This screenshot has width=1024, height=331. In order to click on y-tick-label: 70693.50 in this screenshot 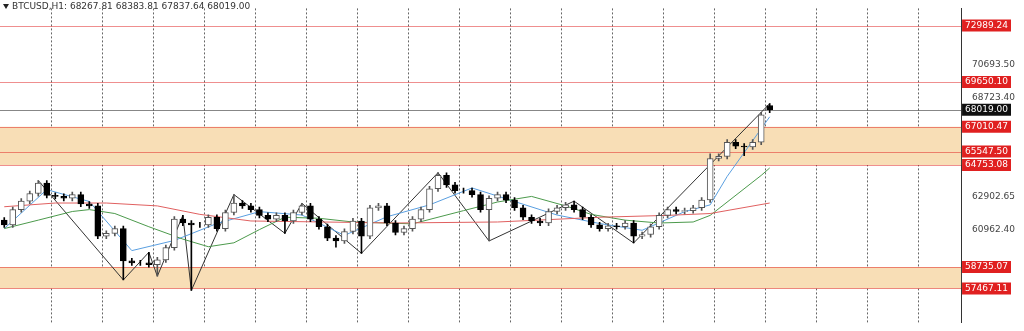, I will do `click(994, 63)`.